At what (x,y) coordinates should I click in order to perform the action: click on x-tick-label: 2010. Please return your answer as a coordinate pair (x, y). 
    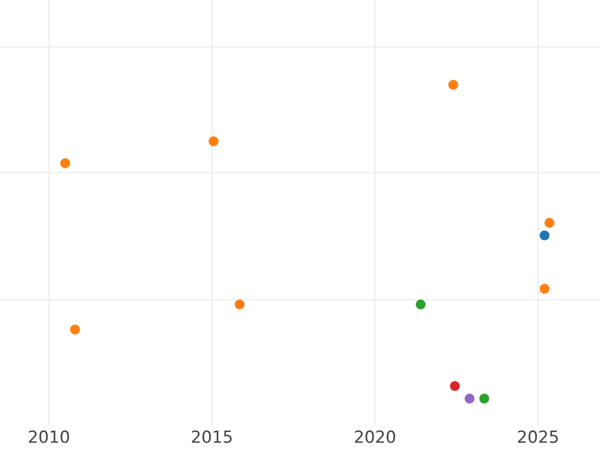
    Looking at the image, I should click on (49, 437).